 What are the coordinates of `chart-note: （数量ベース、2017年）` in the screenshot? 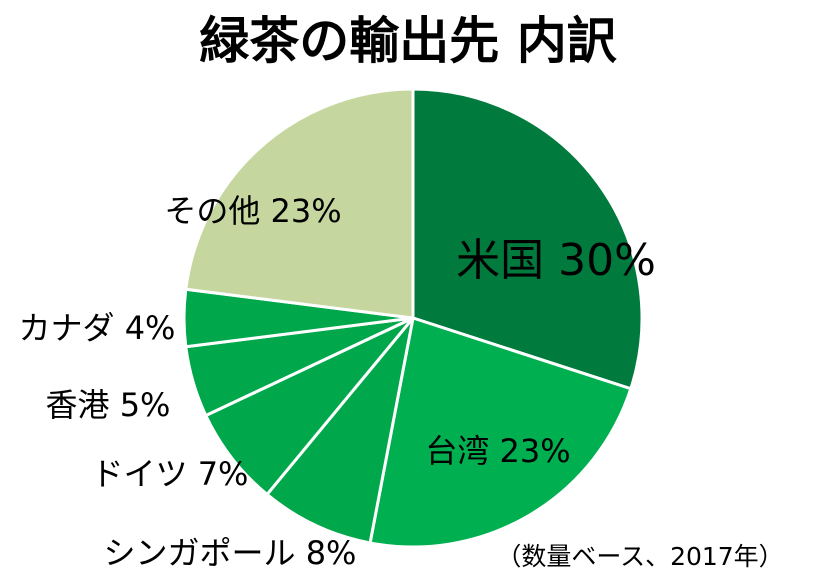 It's located at (639, 556).